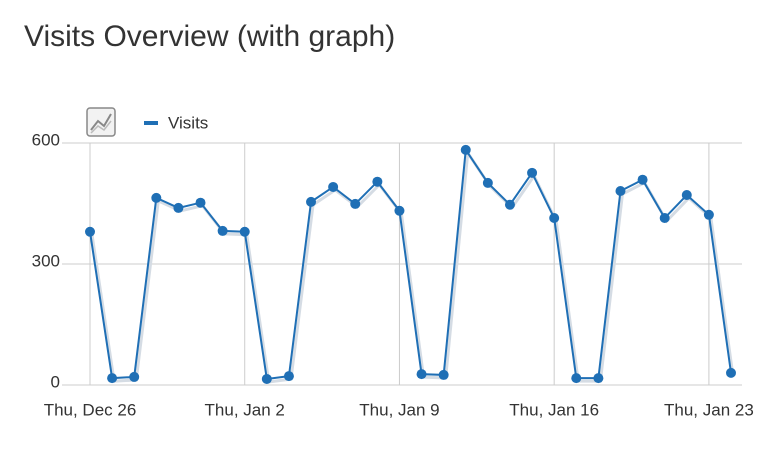 The width and height of the screenshot is (760, 460). Describe the element at coordinates (709, 409) in the screenshot. I see `x-tick-label: Thu, Jan 23` at that location.